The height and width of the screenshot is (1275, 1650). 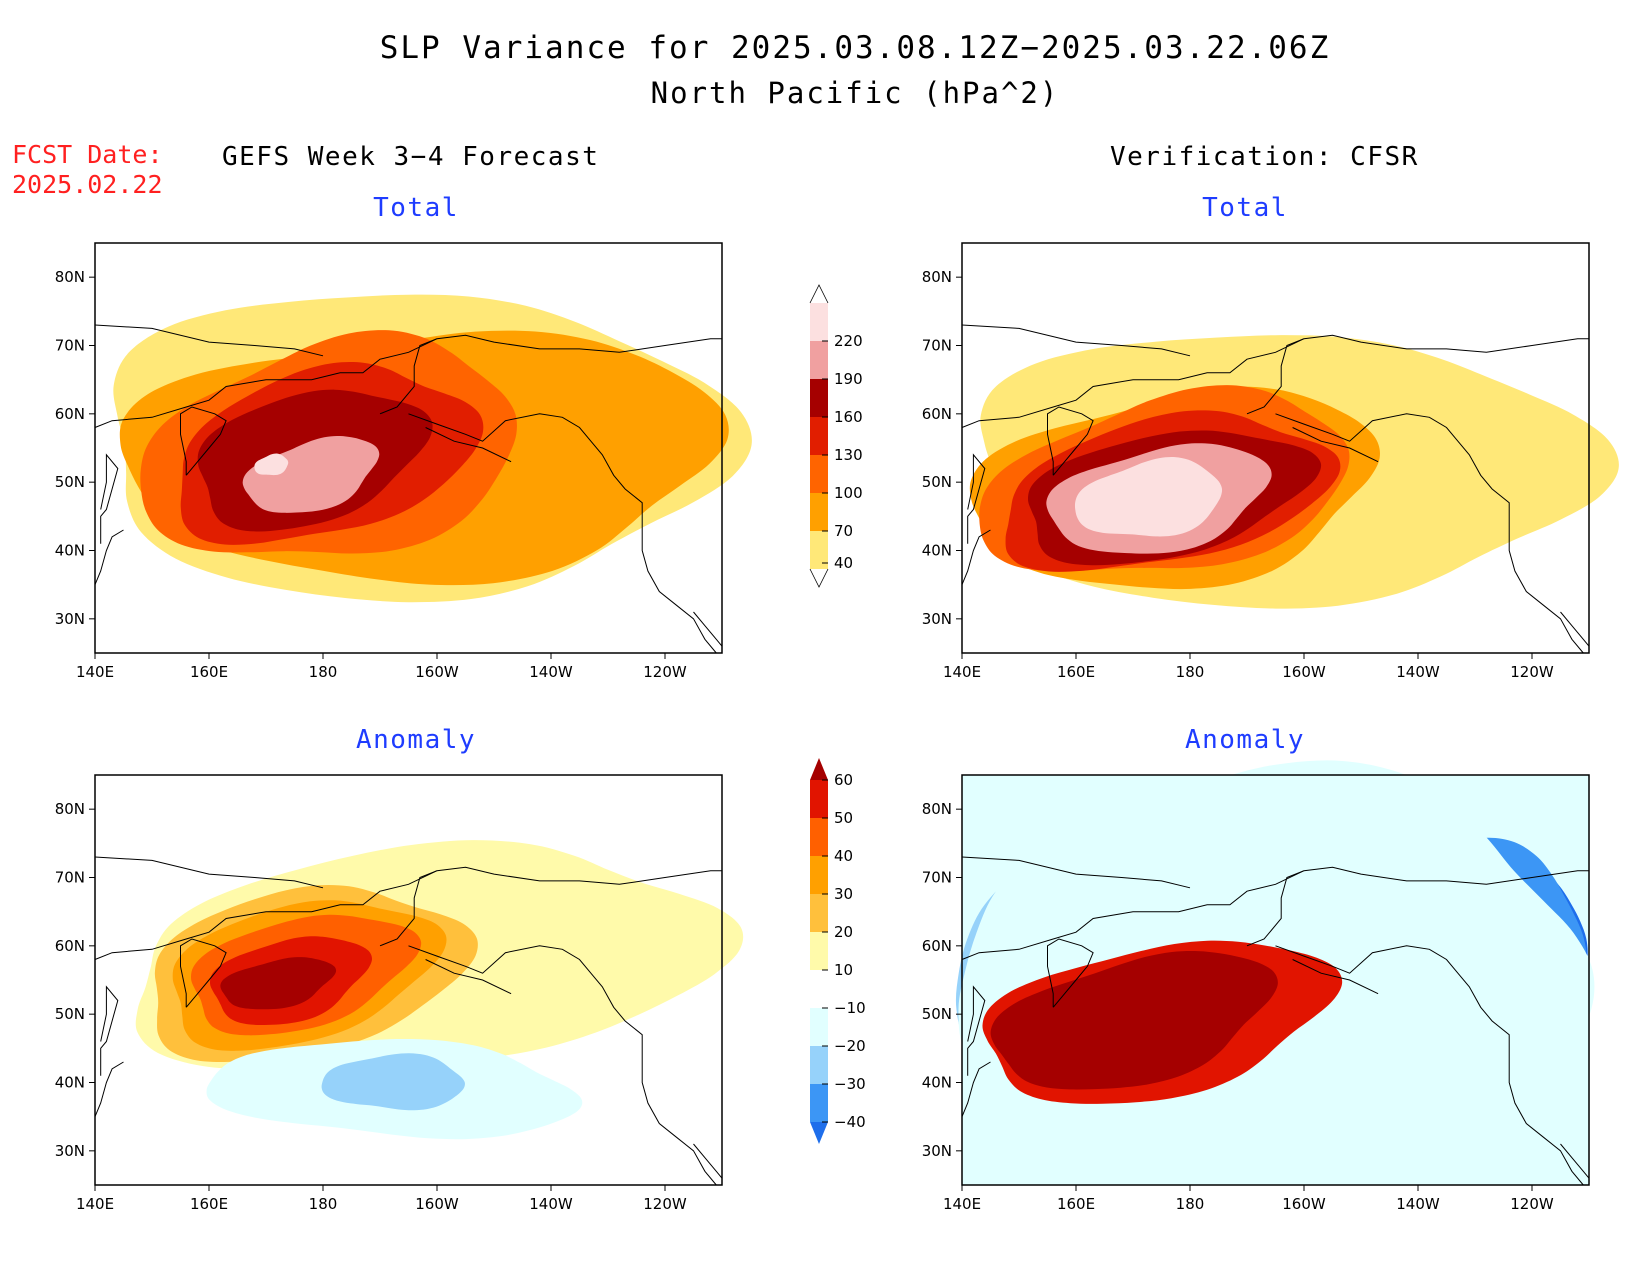 I want to click on contour-region-neg20, so click(x=393, y=1082).